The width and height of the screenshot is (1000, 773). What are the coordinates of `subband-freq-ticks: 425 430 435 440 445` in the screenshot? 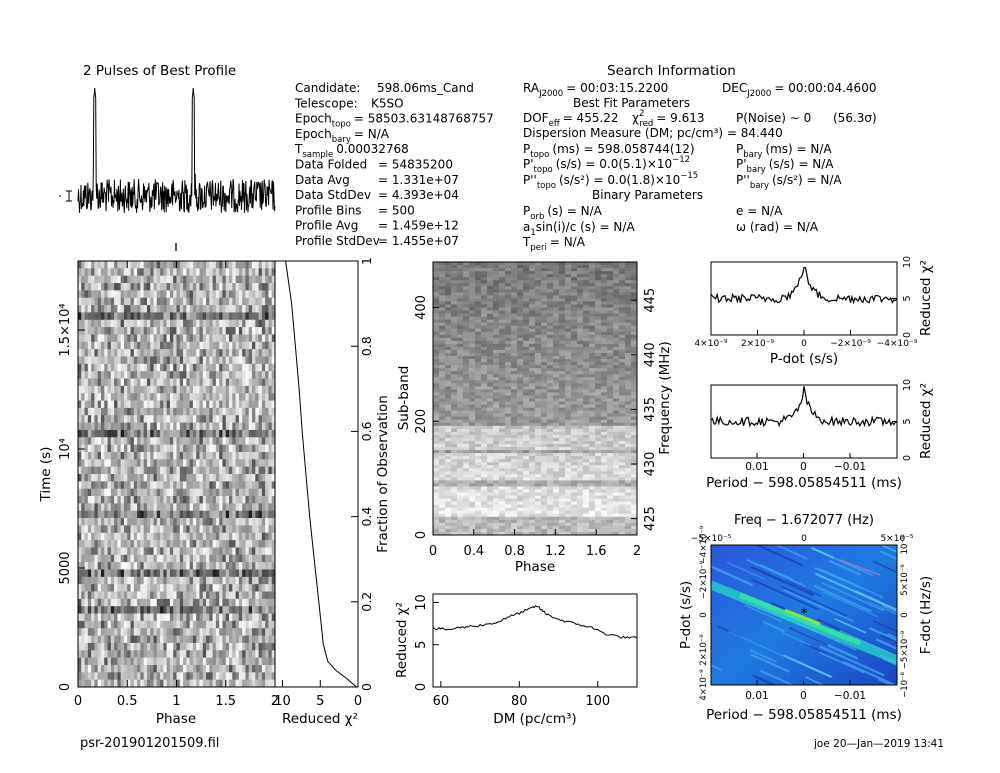 It's located at (644, 409).